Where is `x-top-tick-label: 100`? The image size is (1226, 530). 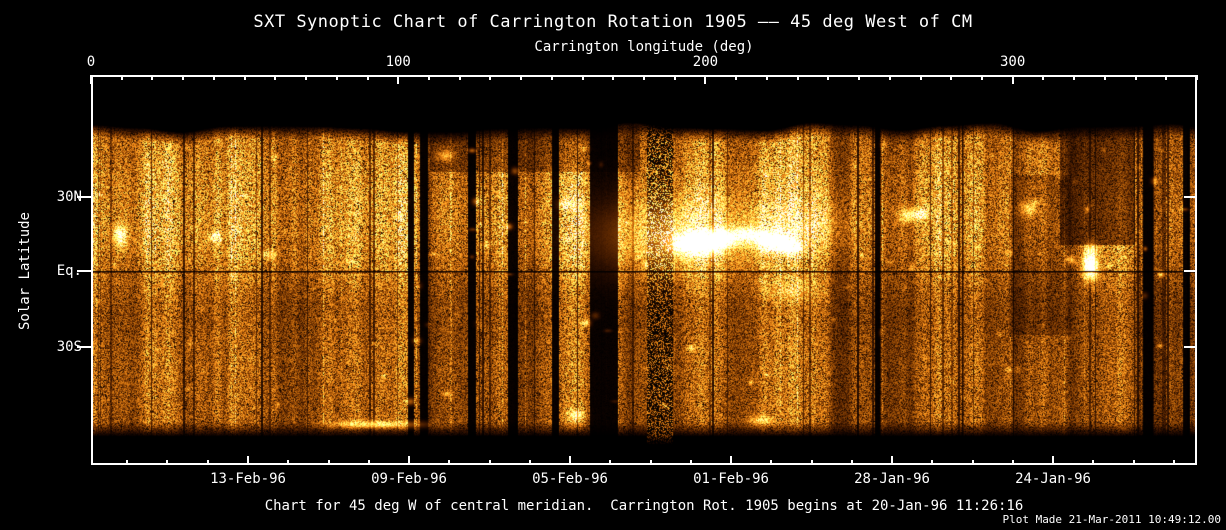
x-top-tick-label: 100 is located at coordinates (398, 62).